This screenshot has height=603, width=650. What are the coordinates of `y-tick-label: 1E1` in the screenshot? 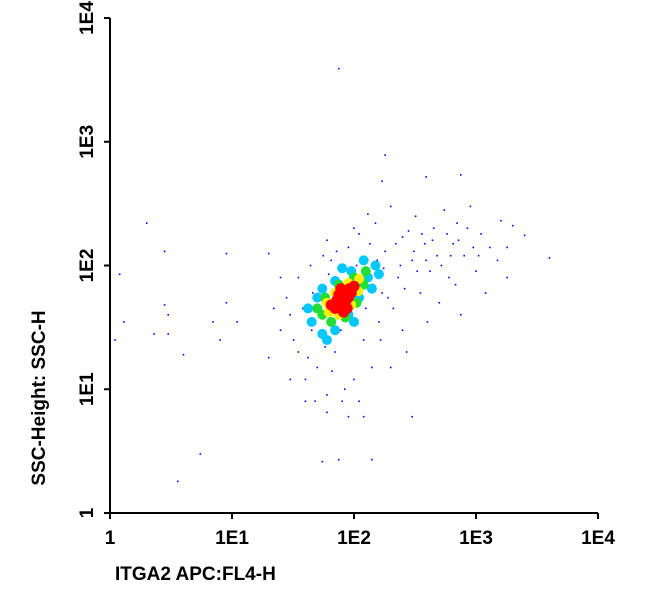 It's located at (87, 389).